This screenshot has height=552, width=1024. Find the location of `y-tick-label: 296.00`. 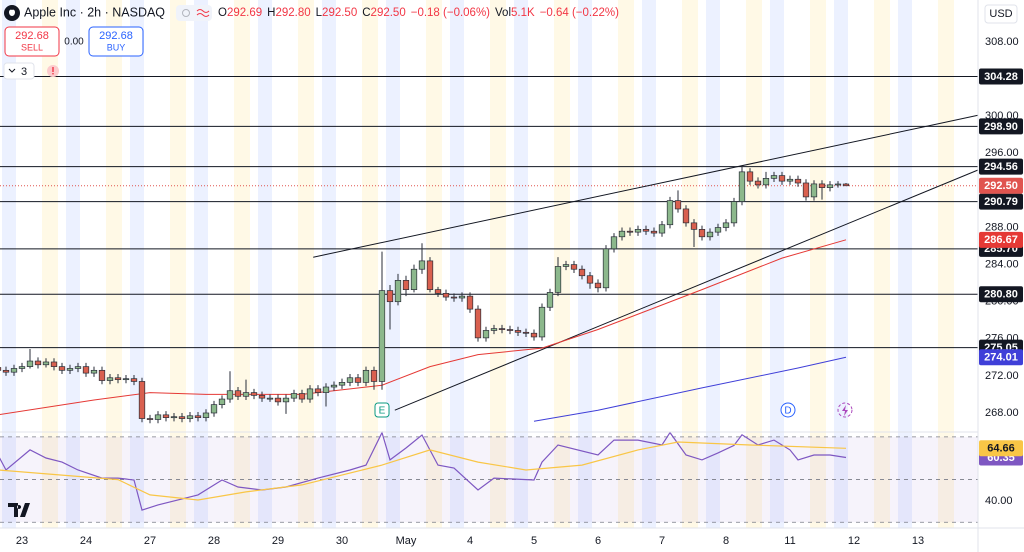

y-tick-label: 296.00 is located at coordinates (1002, 153).